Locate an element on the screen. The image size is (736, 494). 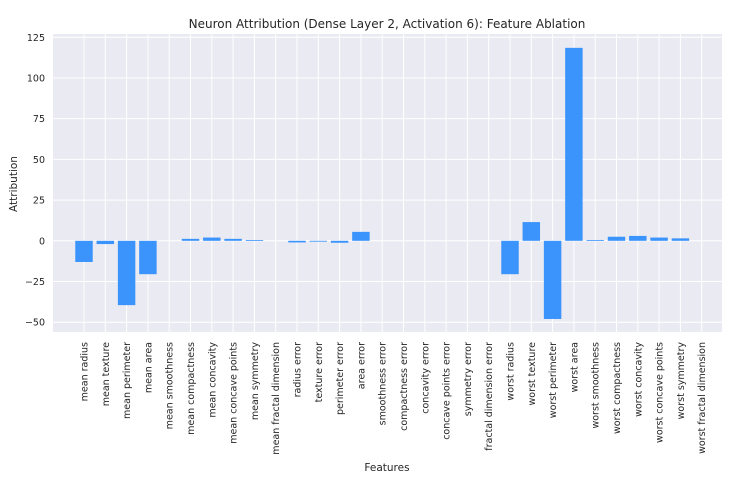
bar-radius-error is located at coordinates (297, 241).